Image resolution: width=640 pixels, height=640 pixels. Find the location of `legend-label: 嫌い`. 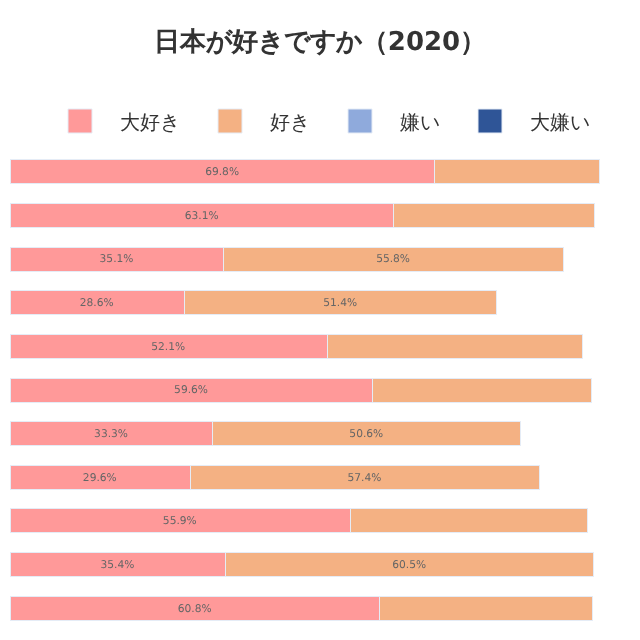

legend-label: 嫌い is located at coordinates (420, 122).